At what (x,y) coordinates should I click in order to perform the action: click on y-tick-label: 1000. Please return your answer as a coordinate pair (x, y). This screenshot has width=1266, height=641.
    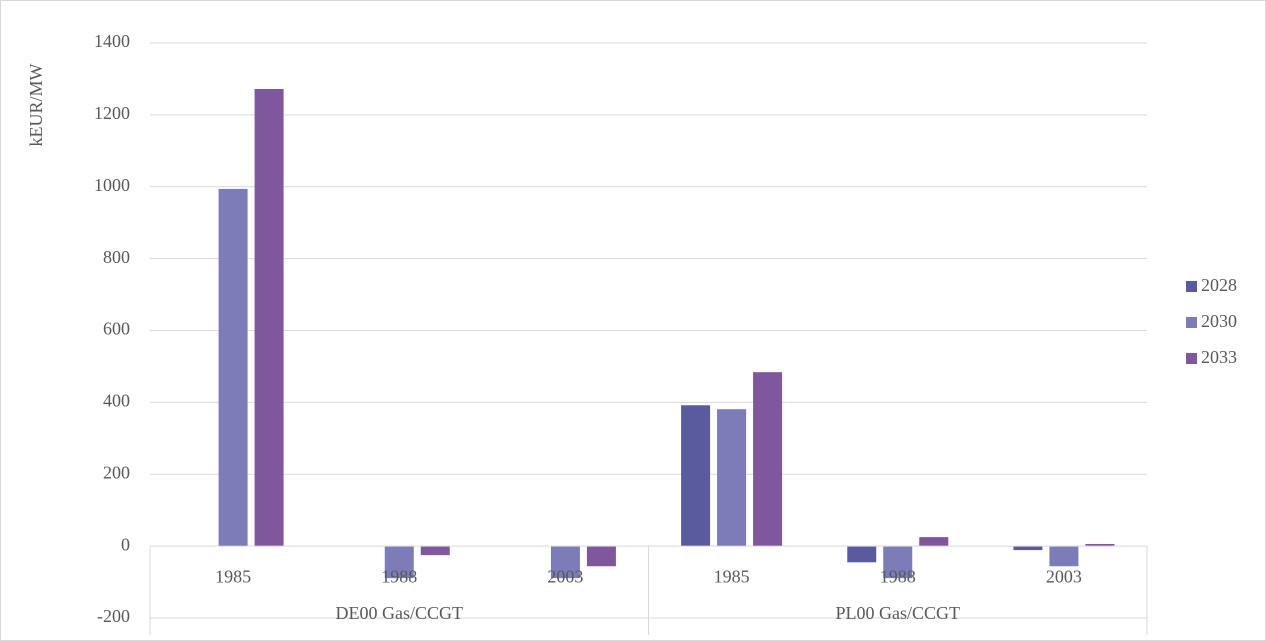
    Looking at the image, I should click on (112, 185).